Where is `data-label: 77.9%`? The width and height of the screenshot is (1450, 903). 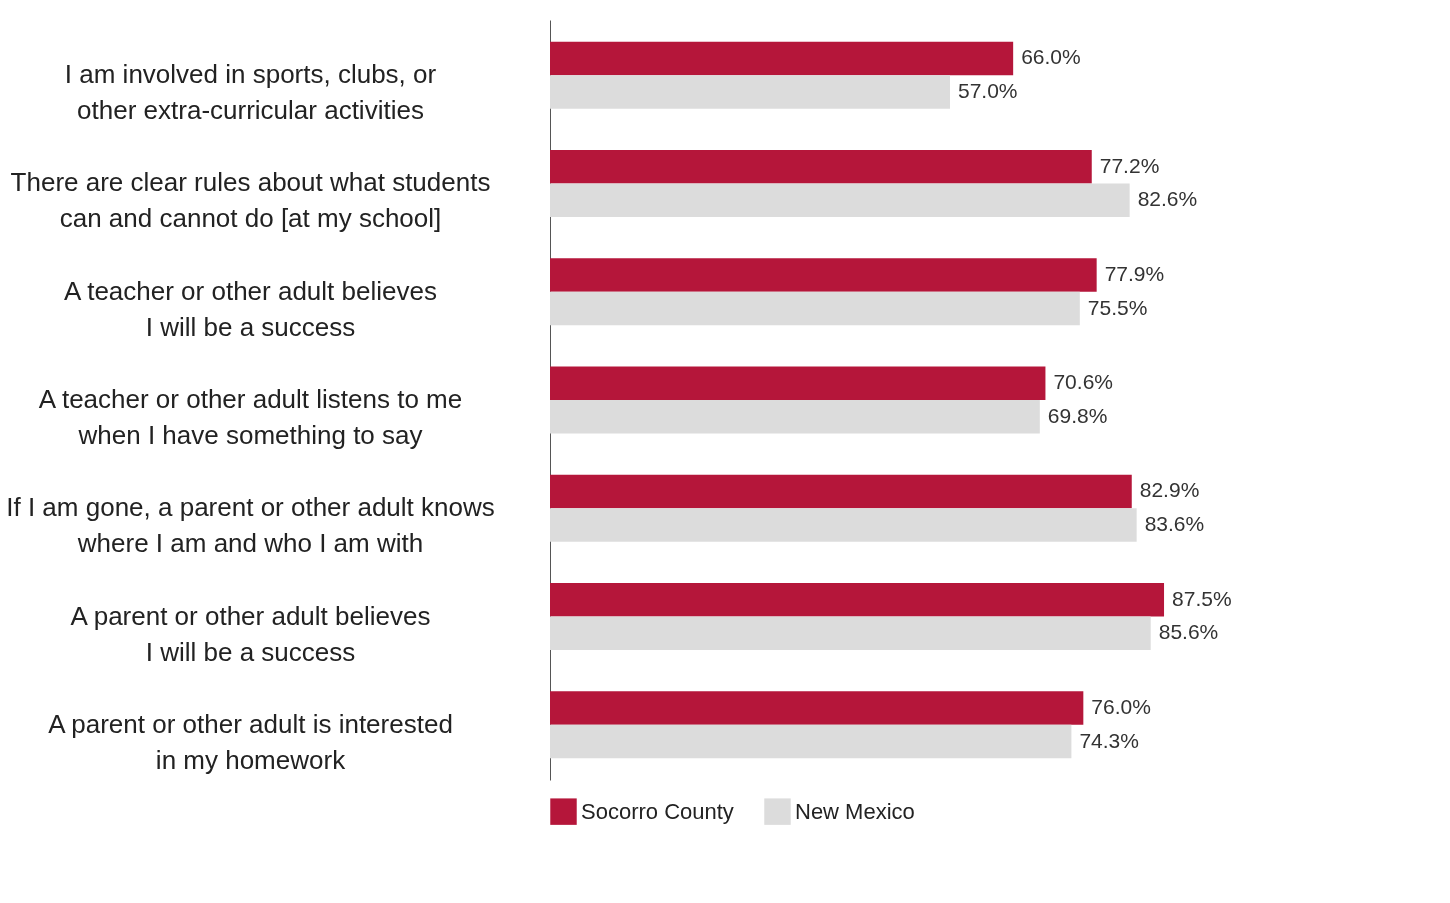 data-label: 77.9% is located at coordinates (1134, 273).